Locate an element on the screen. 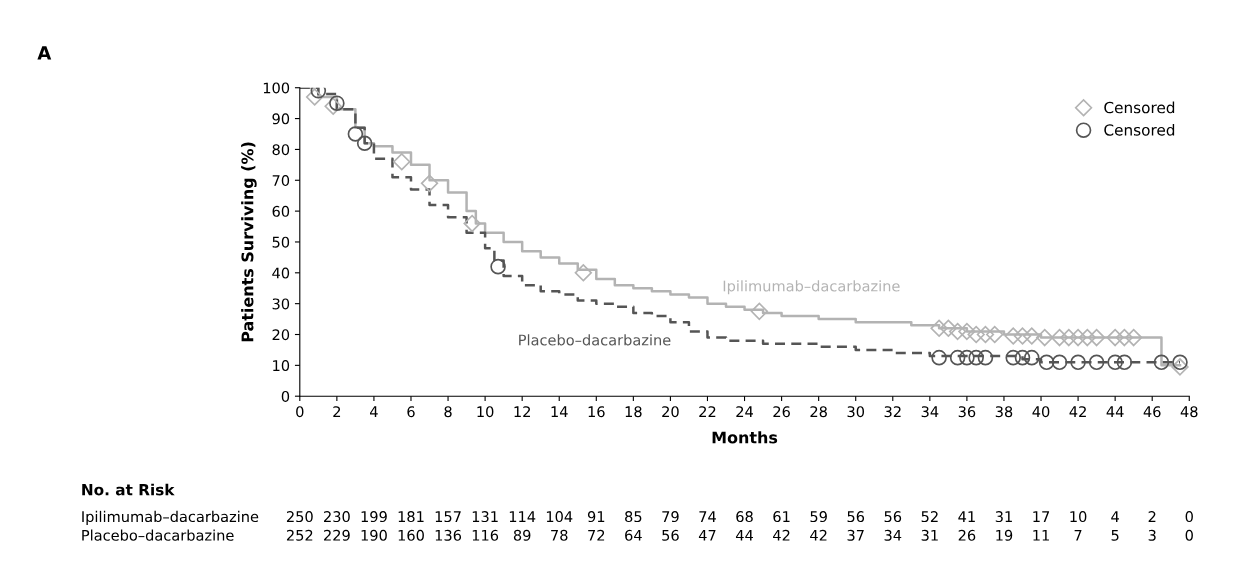  x-tick-label: 6 is located at coordinates (411, 412).